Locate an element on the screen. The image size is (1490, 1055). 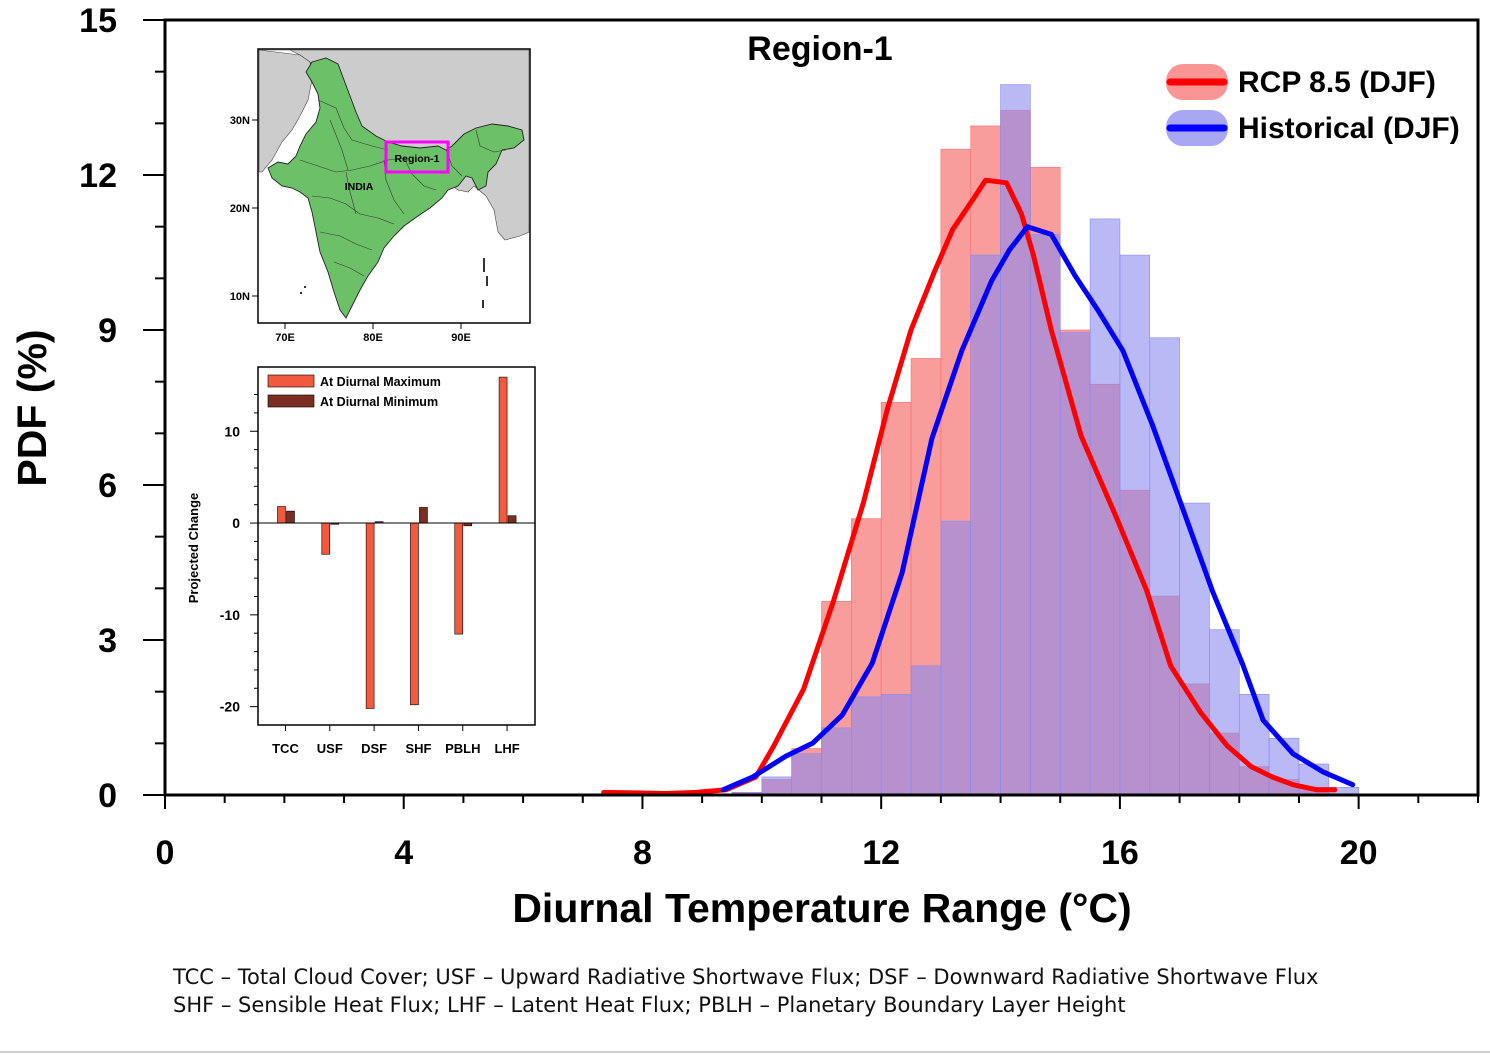
lon-label-90e: 90E is located at coordinates (461, 338).